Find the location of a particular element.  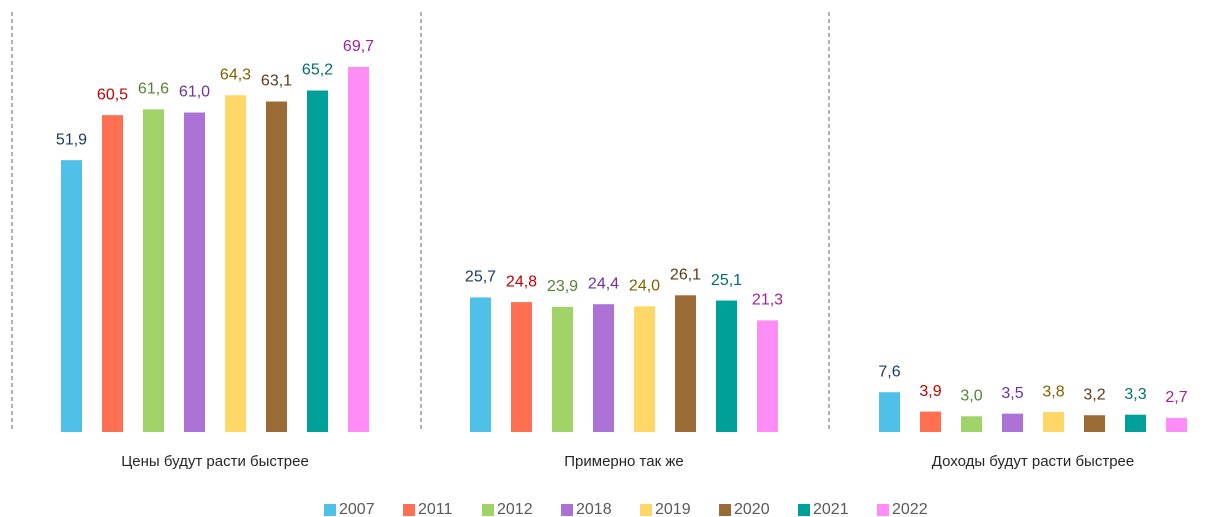

legend-label: 2012 is located at coordinates (515, 509).